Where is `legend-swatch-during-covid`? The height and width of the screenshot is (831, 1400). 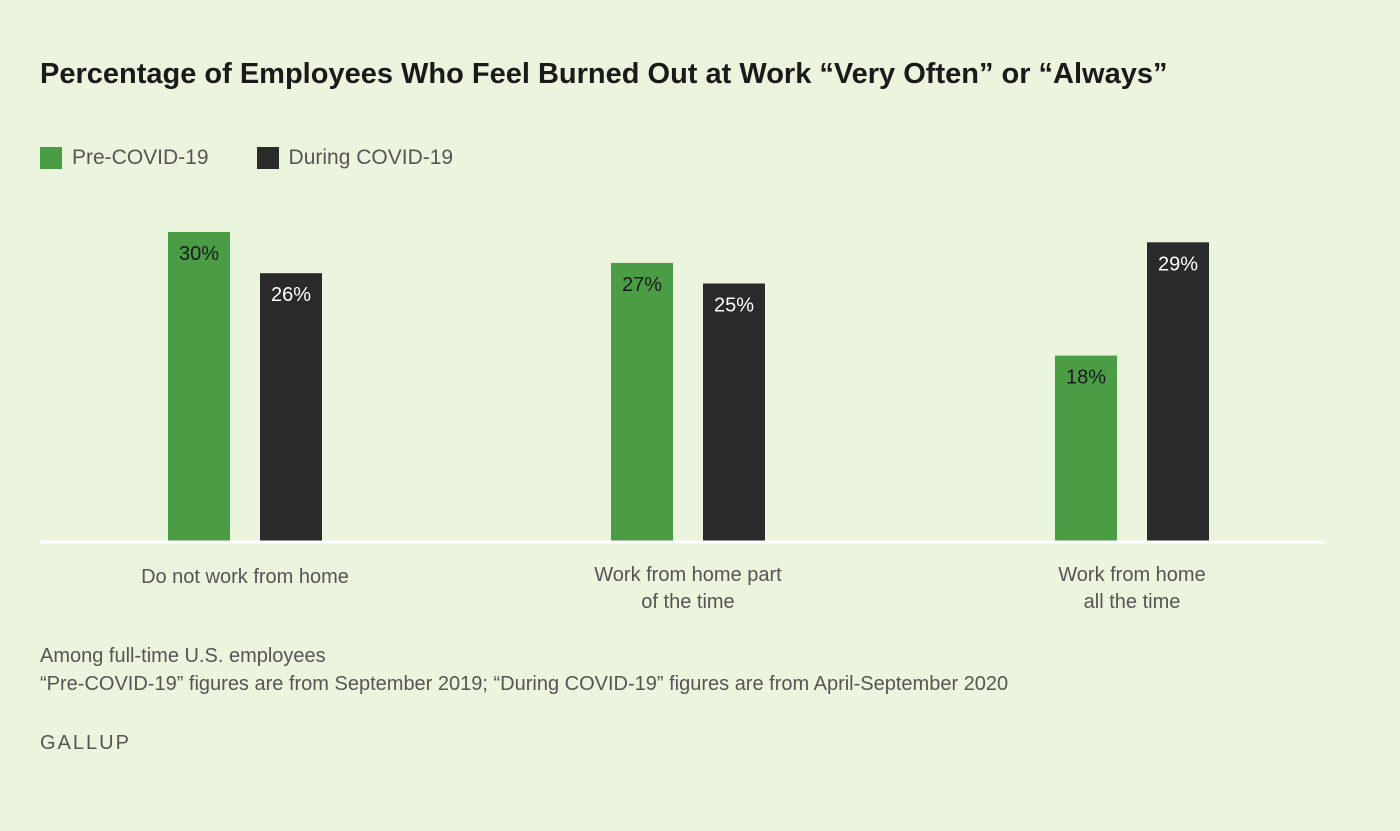 legend-swatch-during-covid is located at coordinates (267, 158).